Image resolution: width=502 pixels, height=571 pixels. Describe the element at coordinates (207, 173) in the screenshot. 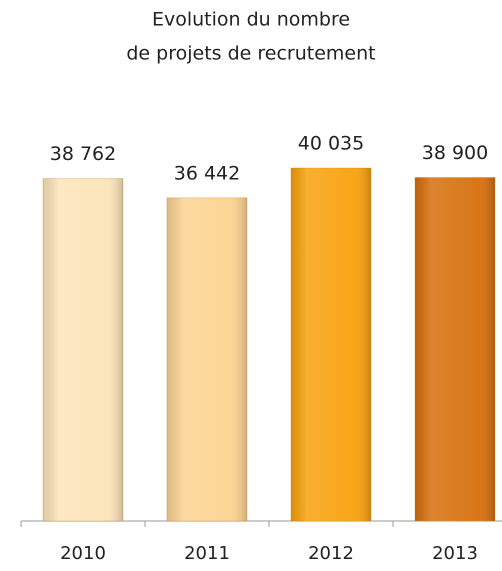

I see `value-label: 36 442` at that location.